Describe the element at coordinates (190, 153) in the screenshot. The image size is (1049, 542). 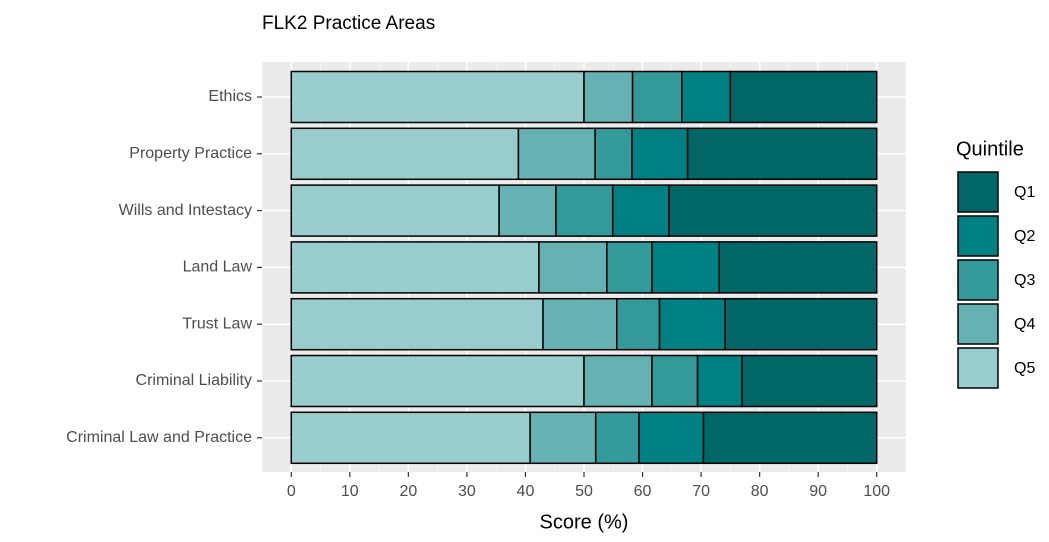
I see `y-tick-label: Property Practice` at that location.